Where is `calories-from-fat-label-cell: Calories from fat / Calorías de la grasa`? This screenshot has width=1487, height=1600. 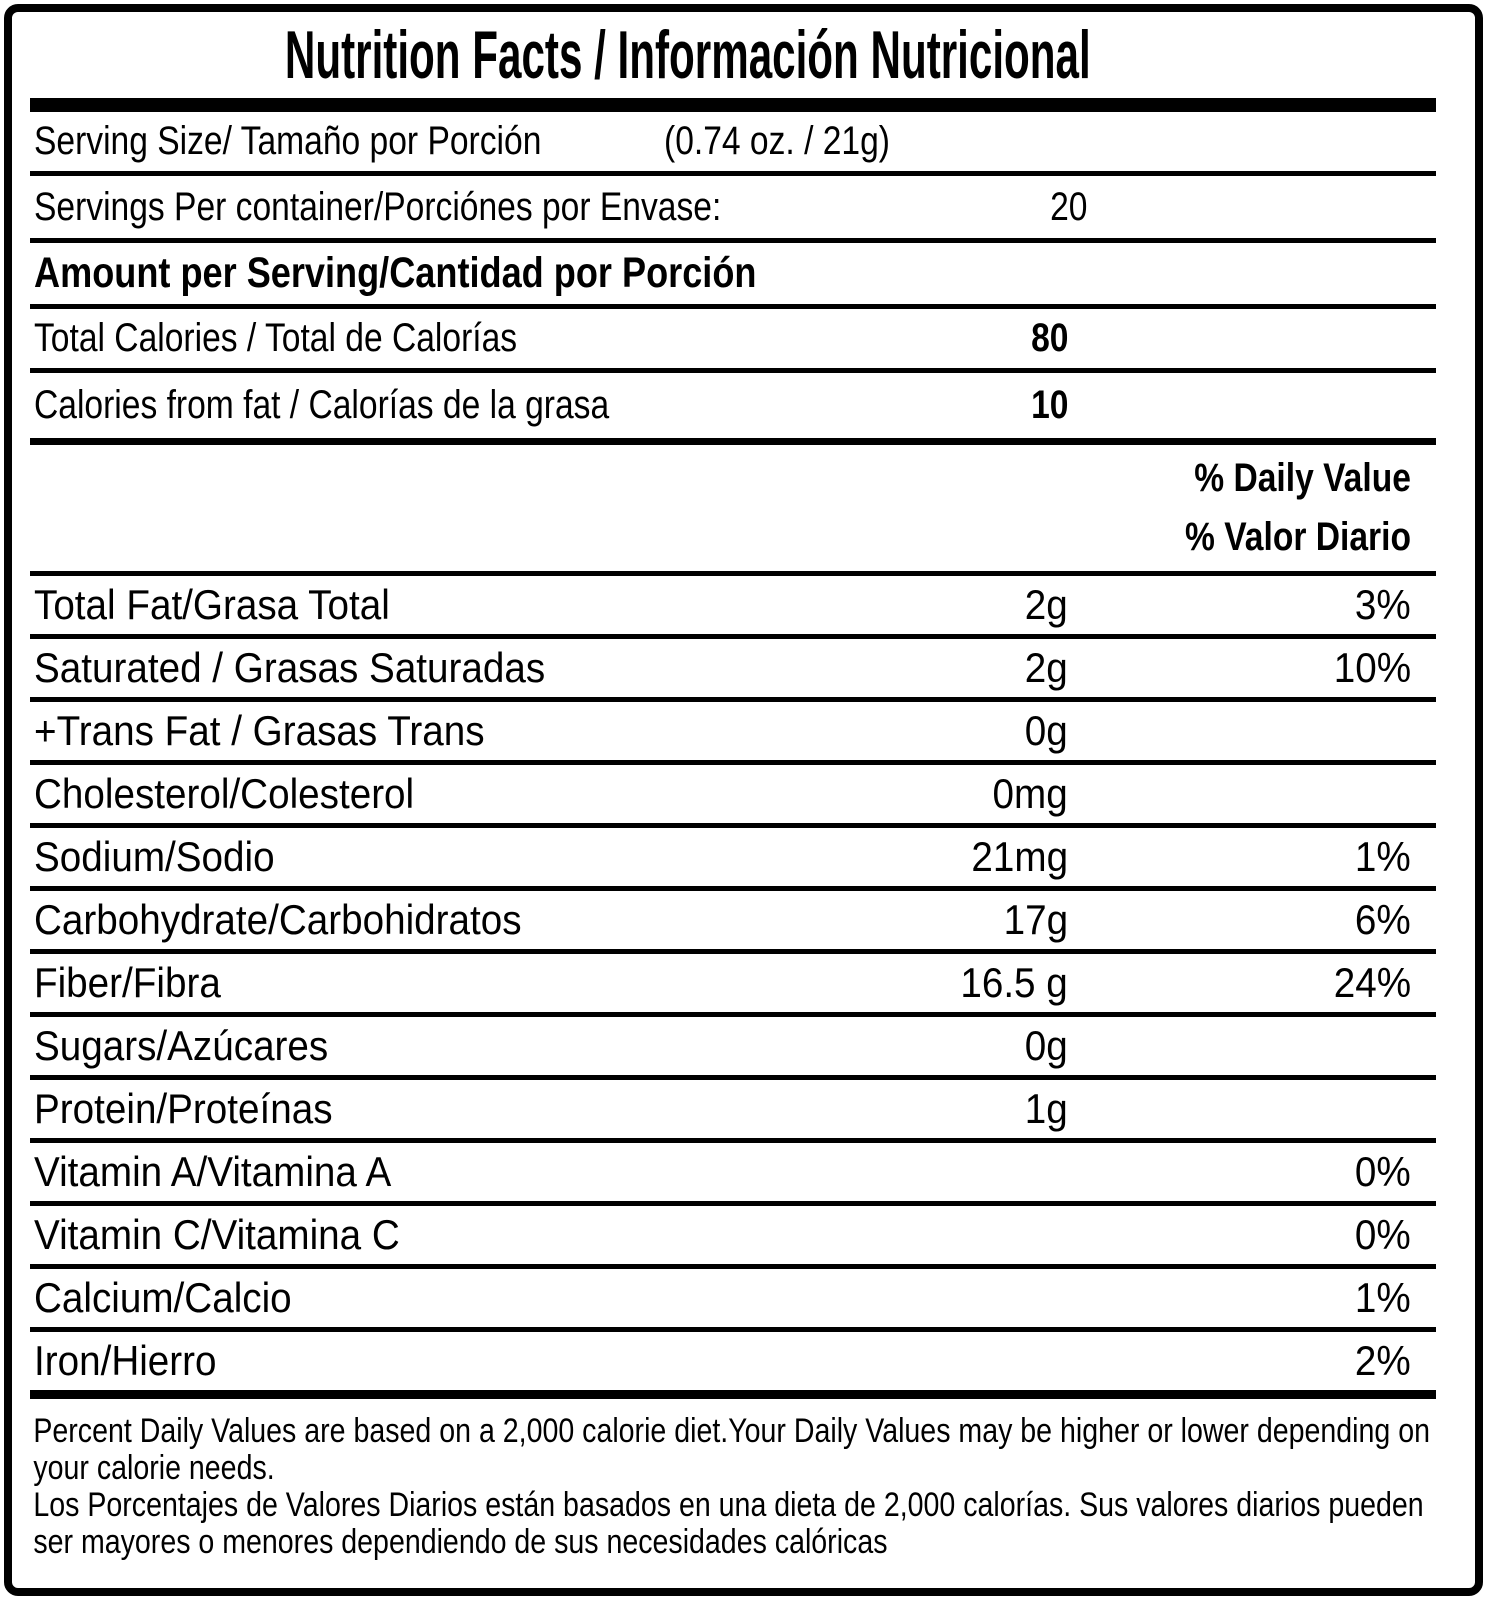 calories-from-fat-label-cell: Calories from fat / Calorías de la grasa is located at coordinates (424, 405).